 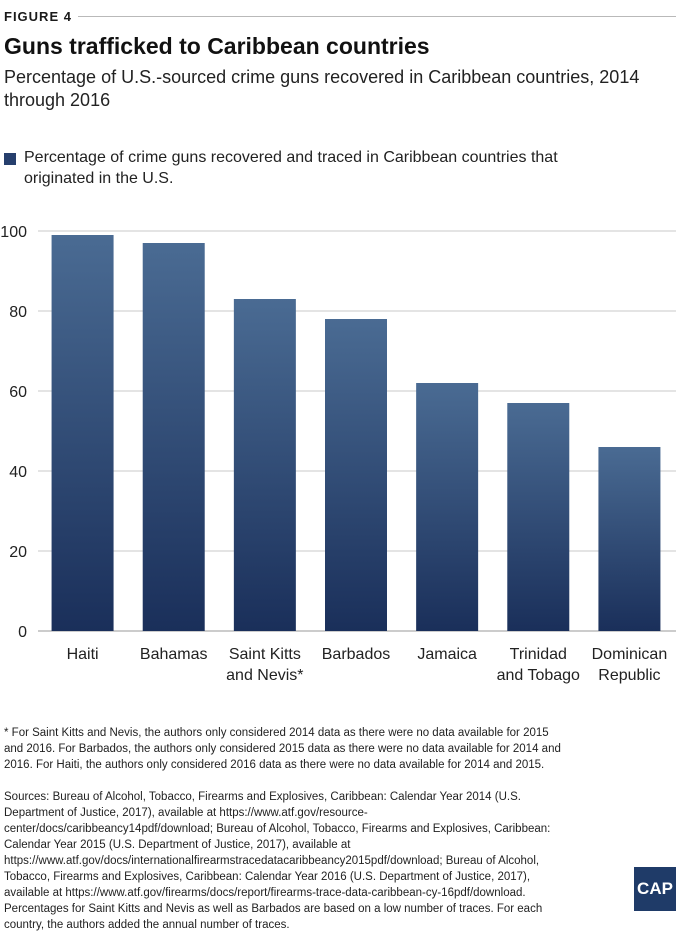 I want to click on figure-label: FIGURE 4, so click(x=38, y=16).